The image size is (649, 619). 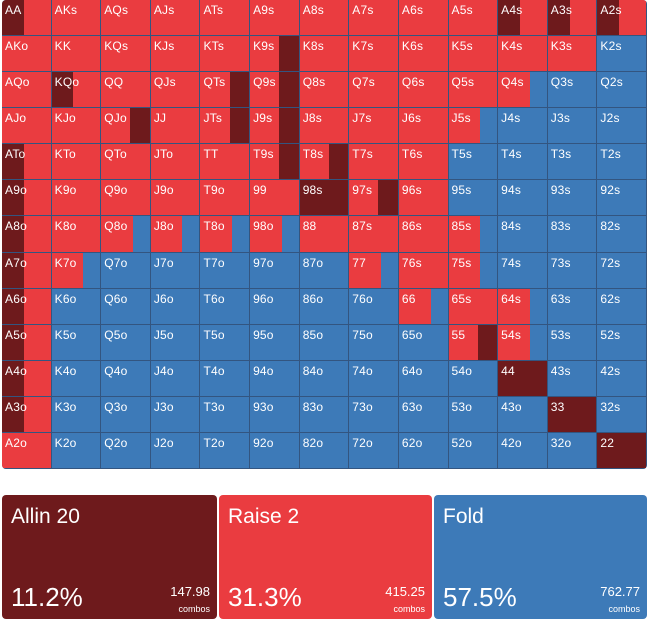 What do you see at coordinates (27, 306) in the screenshot?
I see `hand-cell: A6o` at bounding box center [27, 306].